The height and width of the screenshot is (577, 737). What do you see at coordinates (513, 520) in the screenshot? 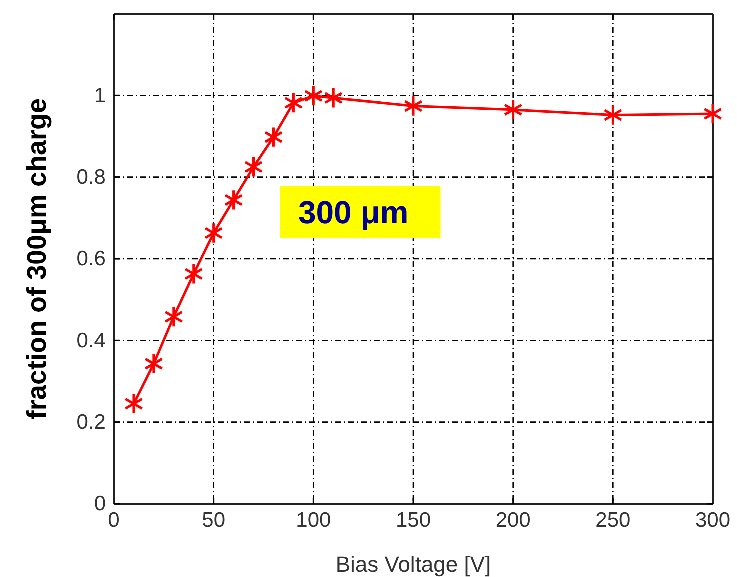
I see `x-tick-label: 200` at bounding box center [513, 520].